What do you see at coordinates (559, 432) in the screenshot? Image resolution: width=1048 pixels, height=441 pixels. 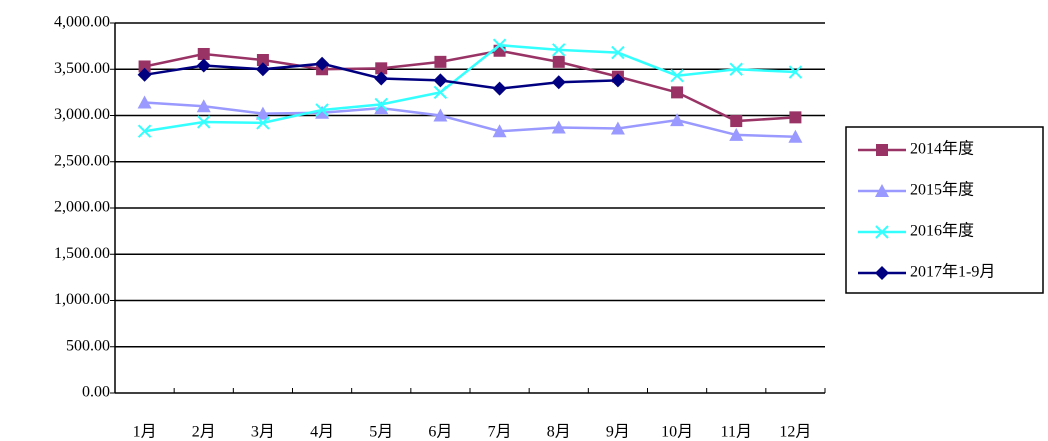 I see `x-tick-label: 8月` at bounding box center [559, 432].